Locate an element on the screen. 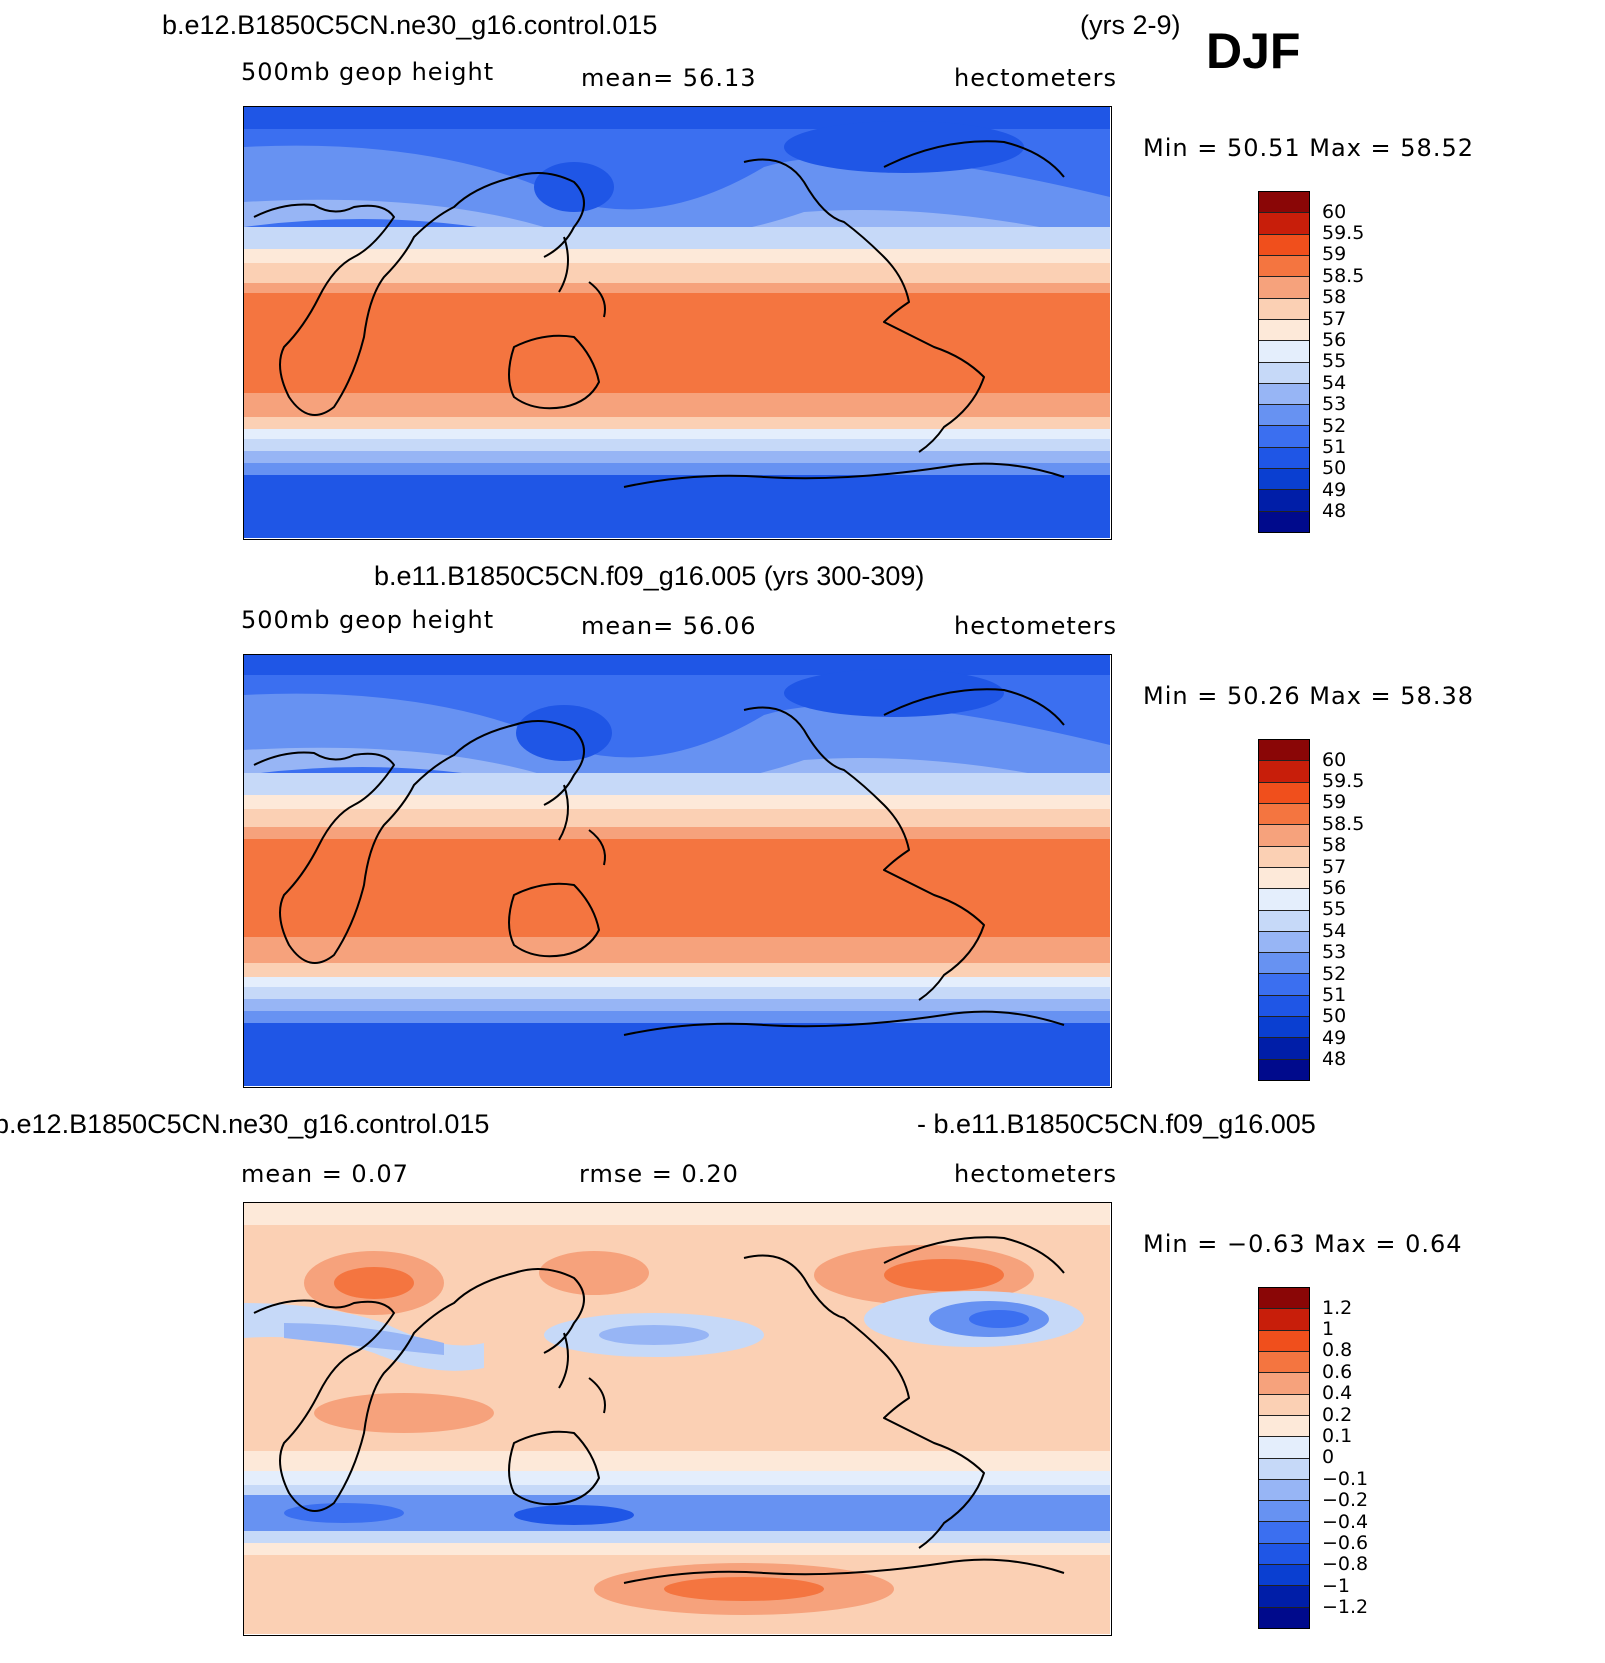 The height and width of the screenshot is (1663, 1605). panel1-minmax: Min = 50.51 Max = 58.52 is located at coordinates (1308, 148).